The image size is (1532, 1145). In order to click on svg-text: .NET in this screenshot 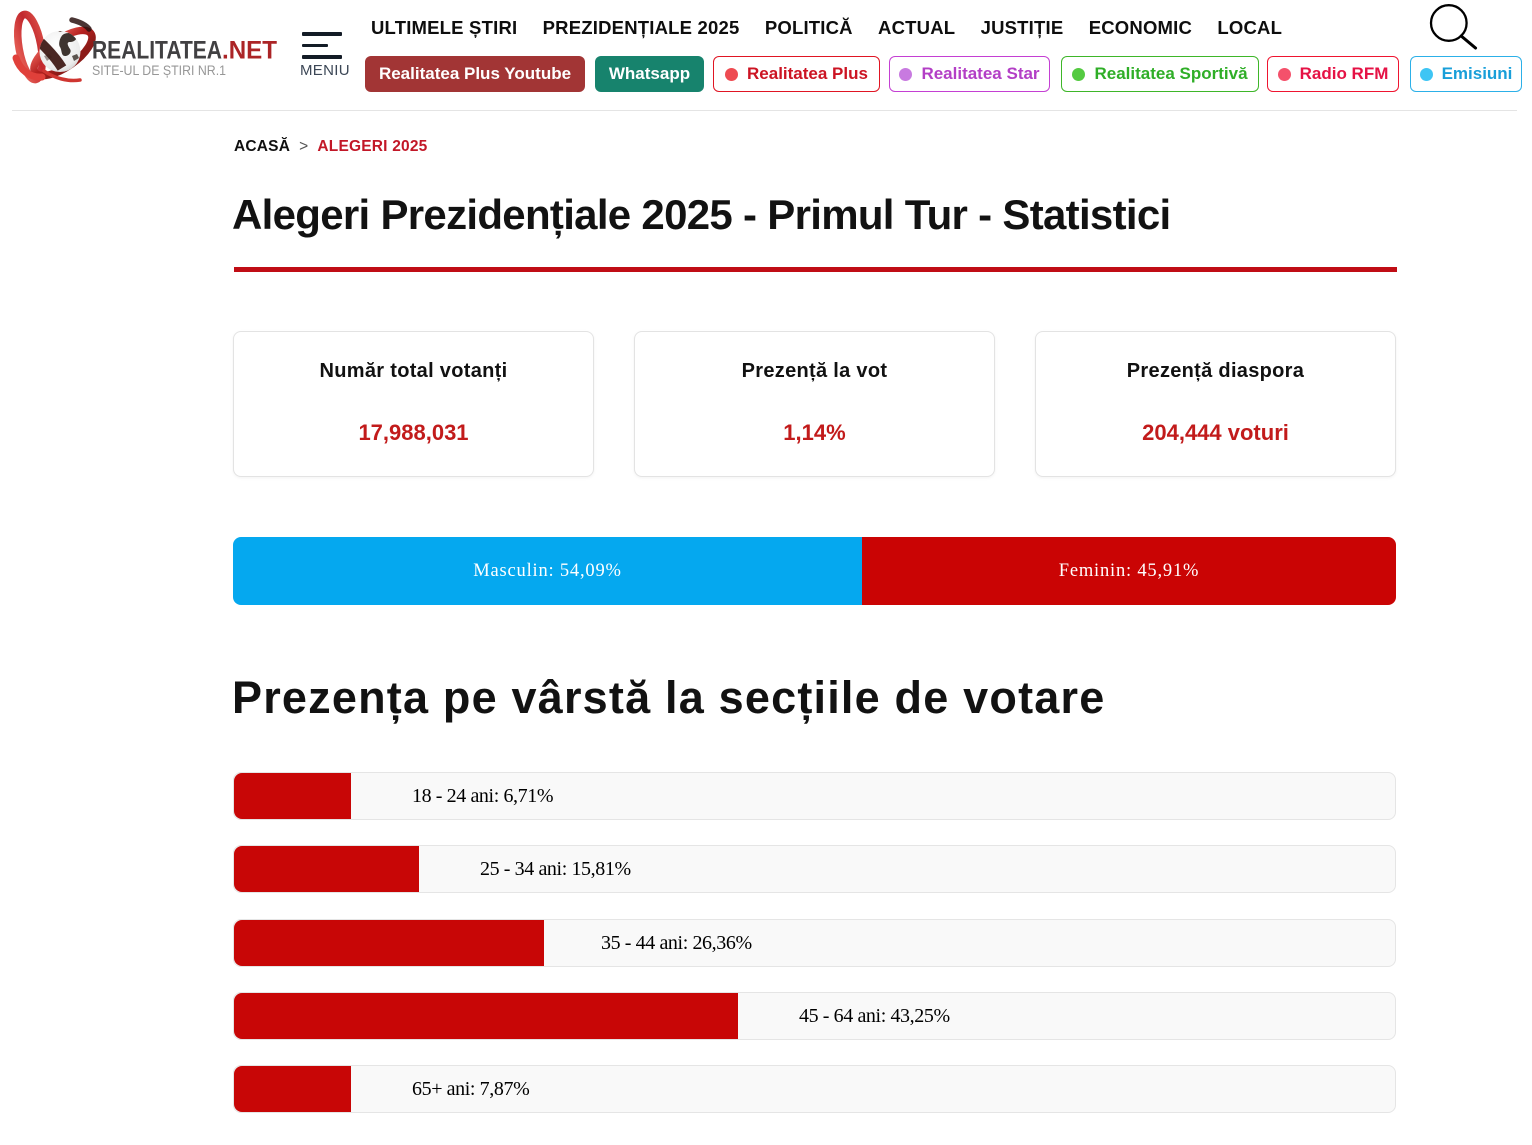, I will do `click(249, 51)`.